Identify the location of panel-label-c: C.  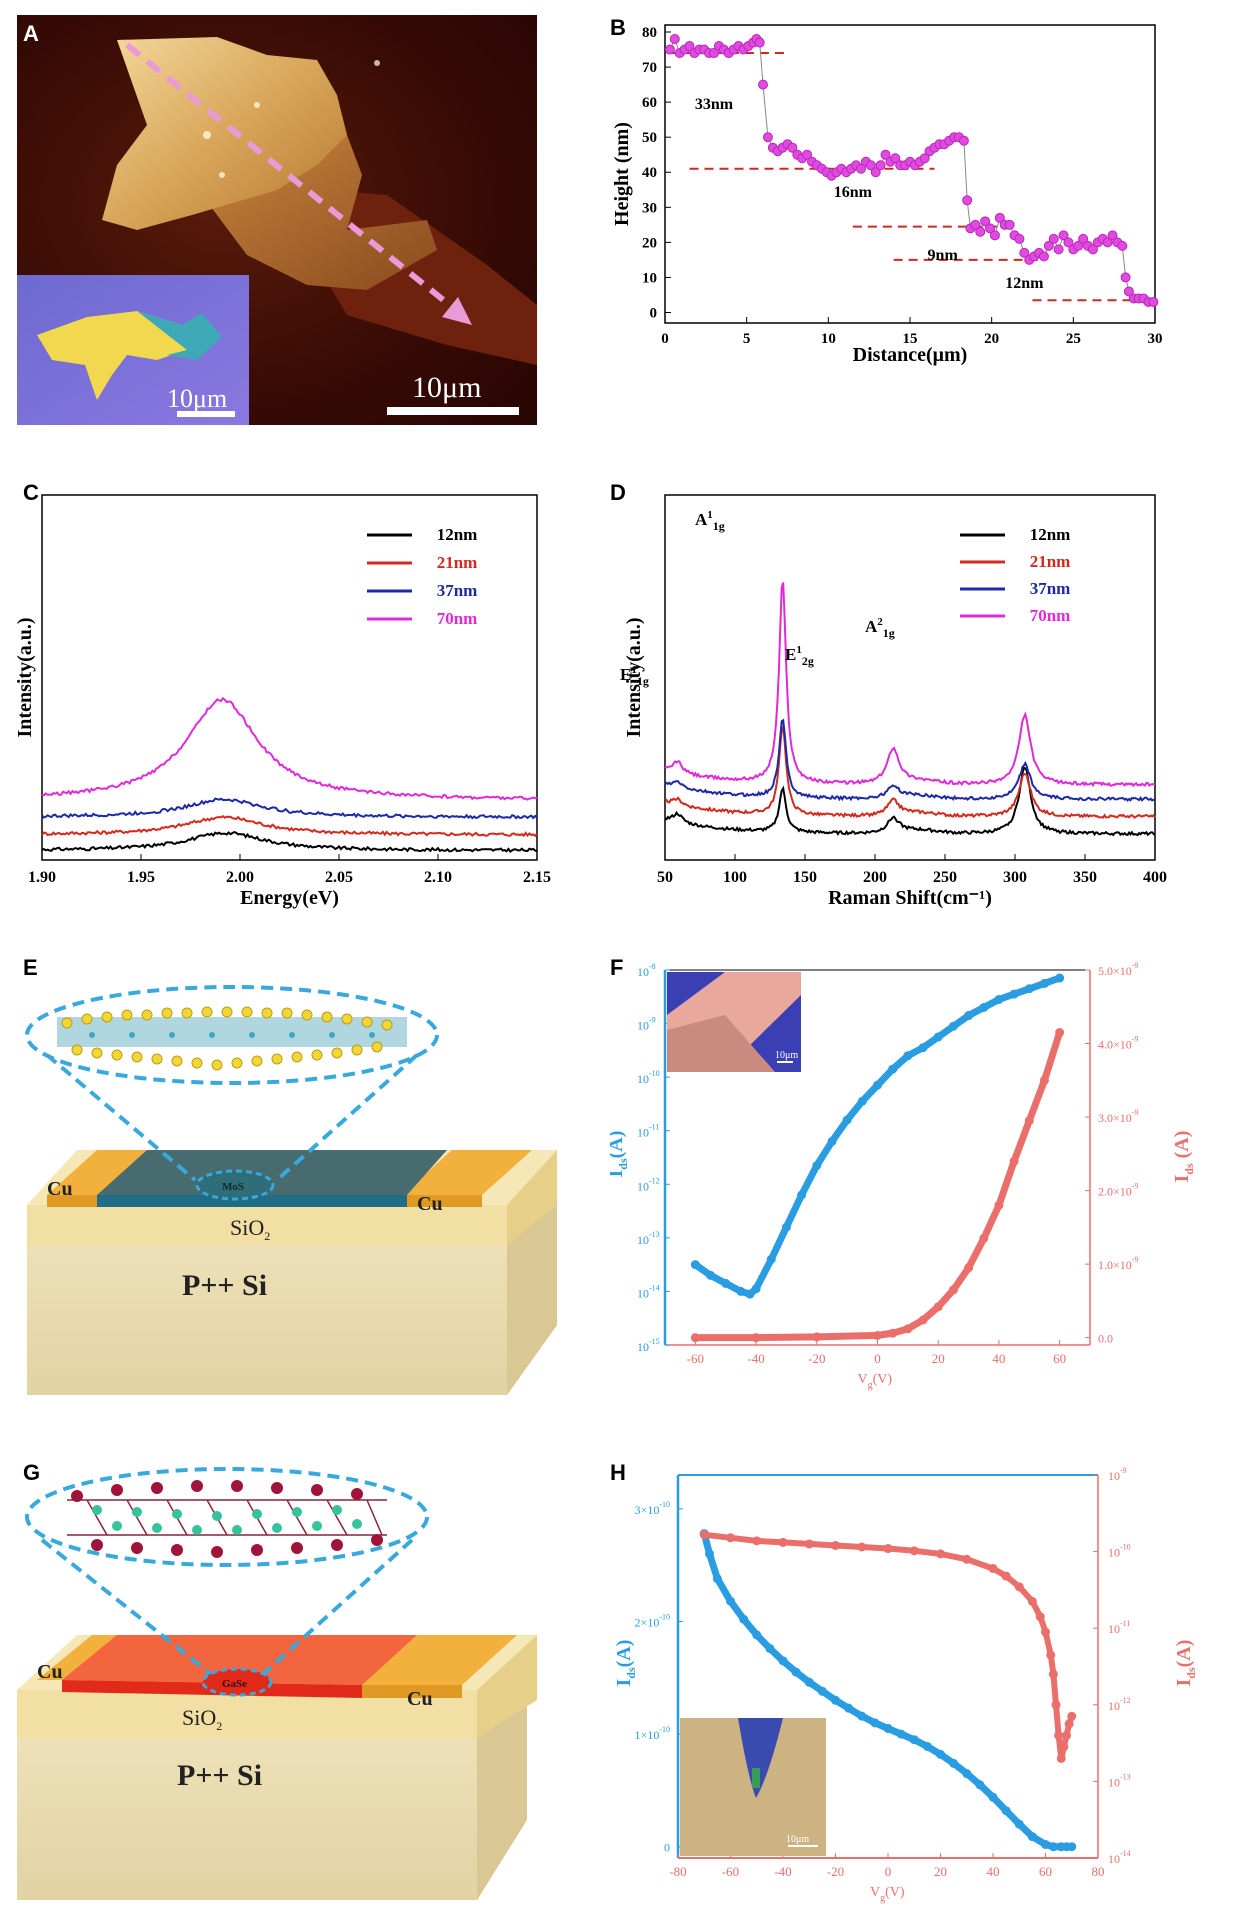
(31, 492).